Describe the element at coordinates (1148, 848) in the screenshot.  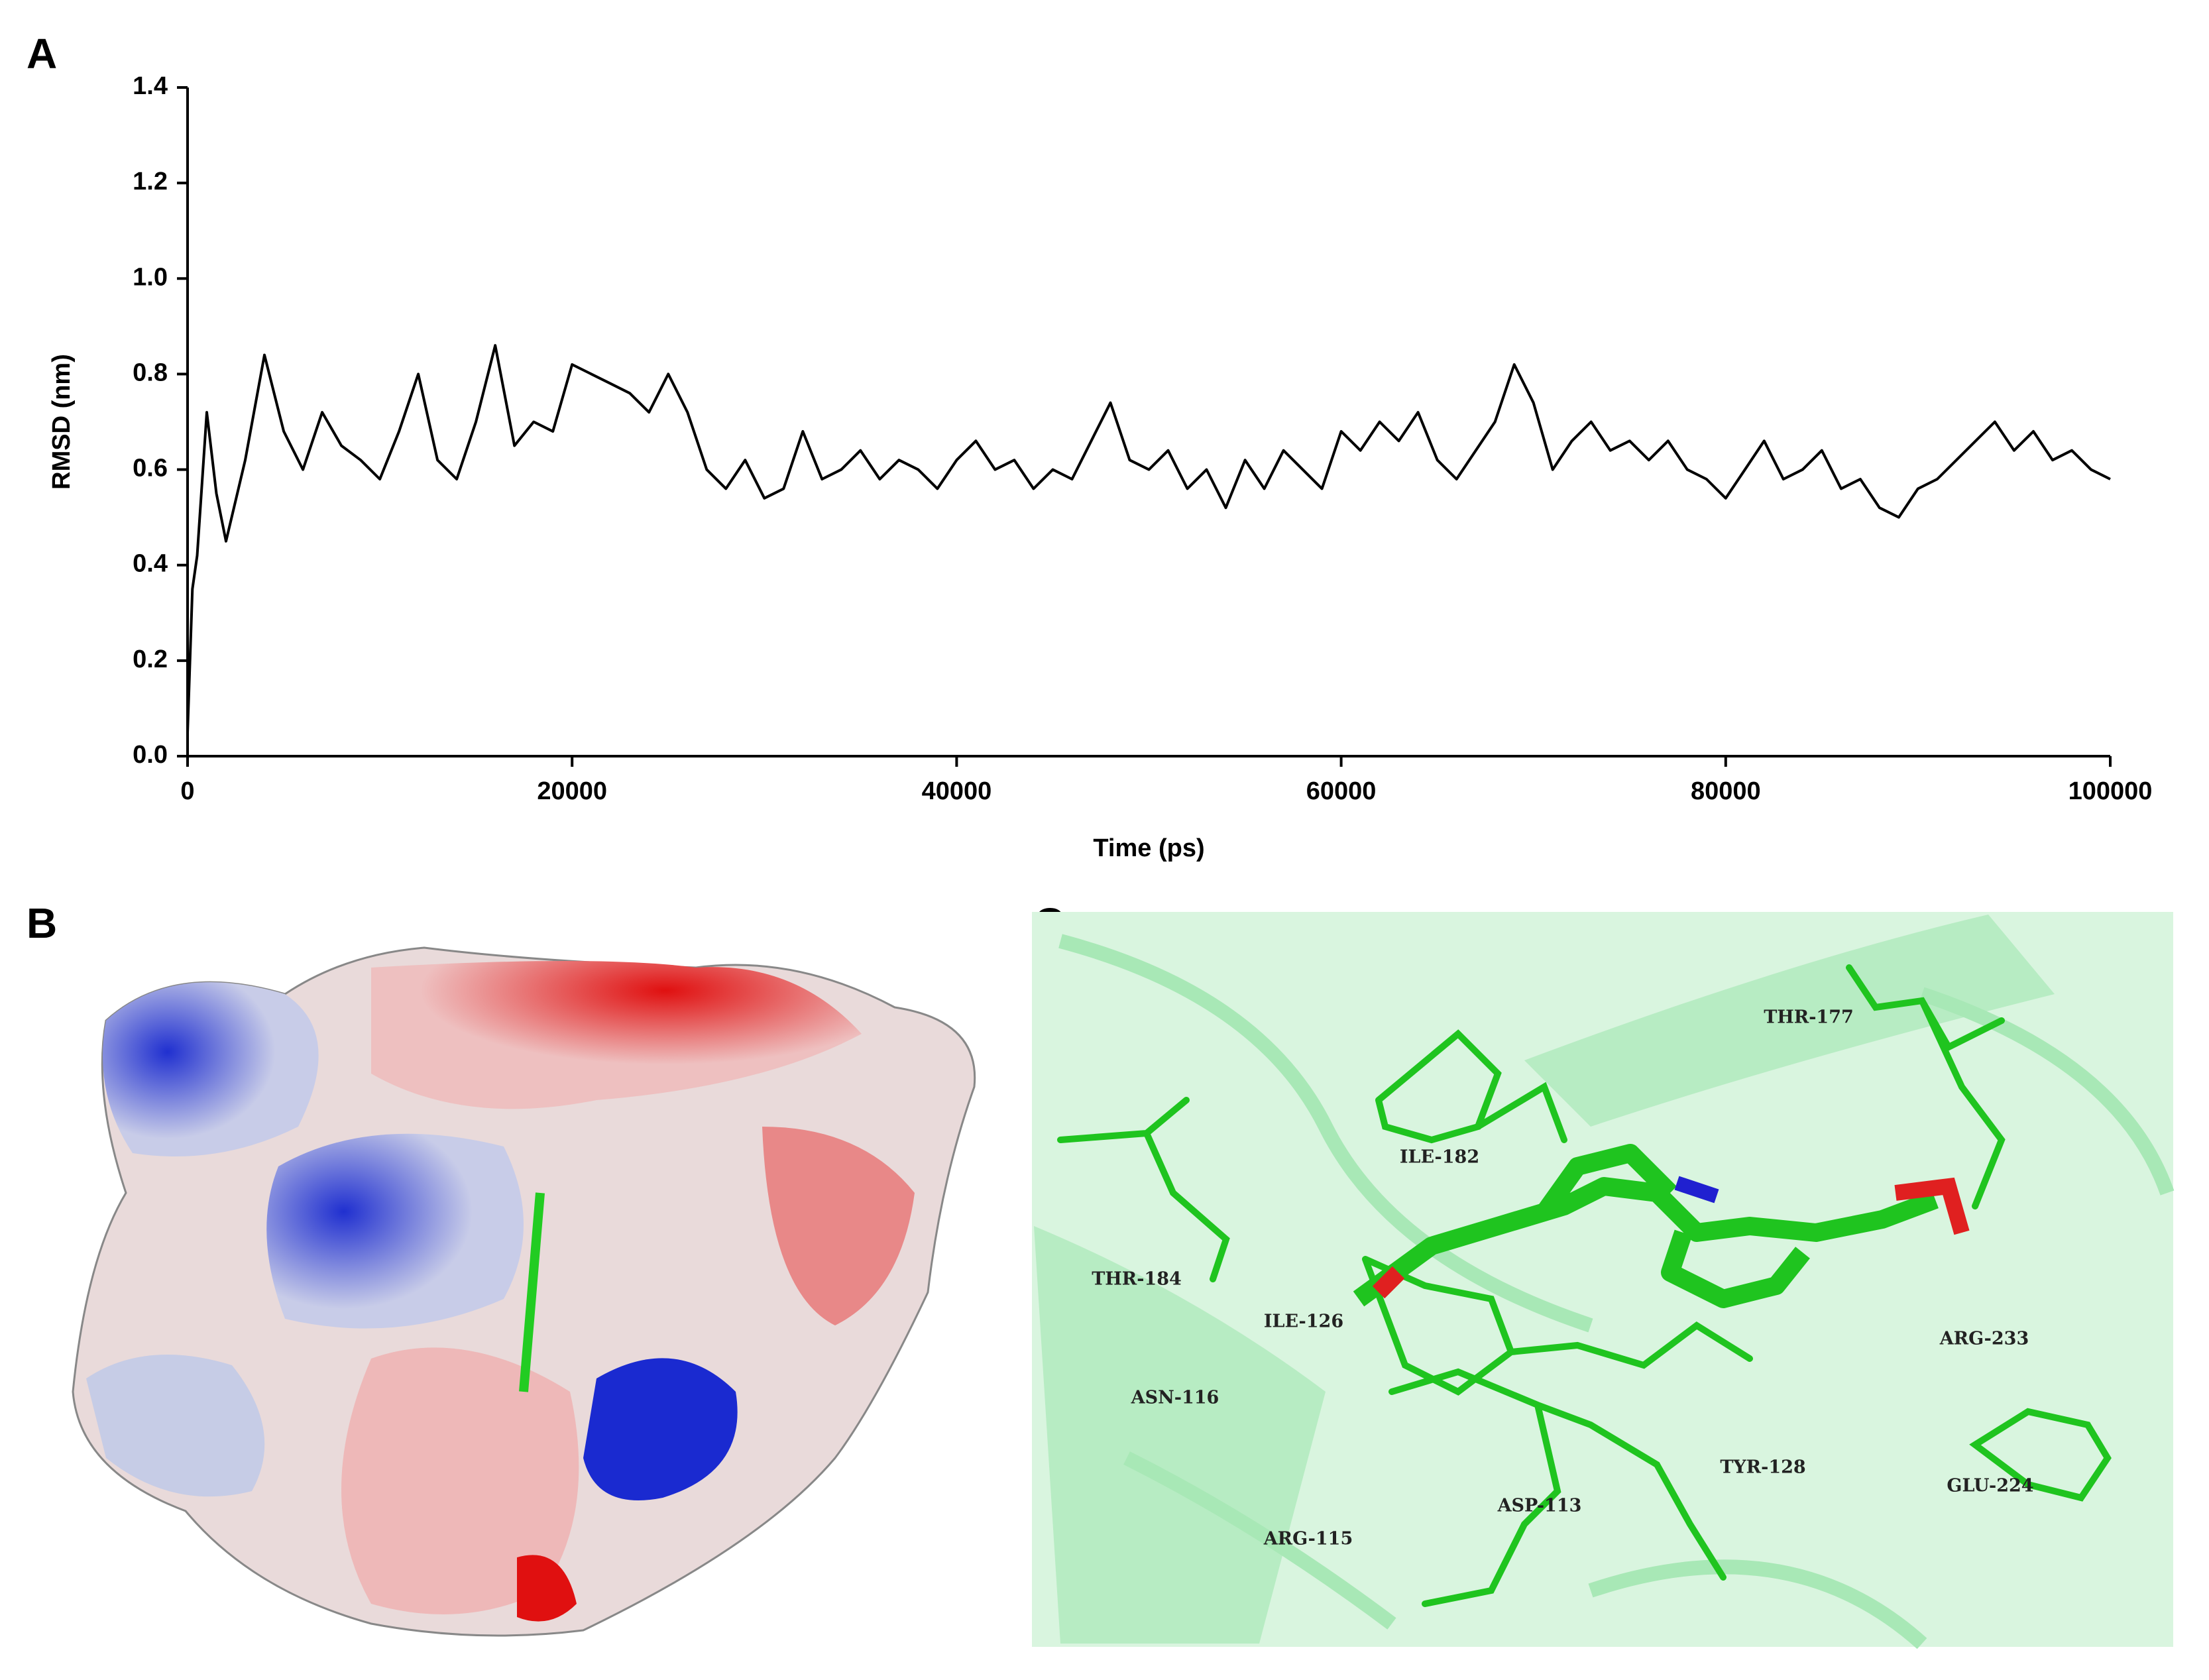
I see `x-axis-label: Time (ps)` at that location.